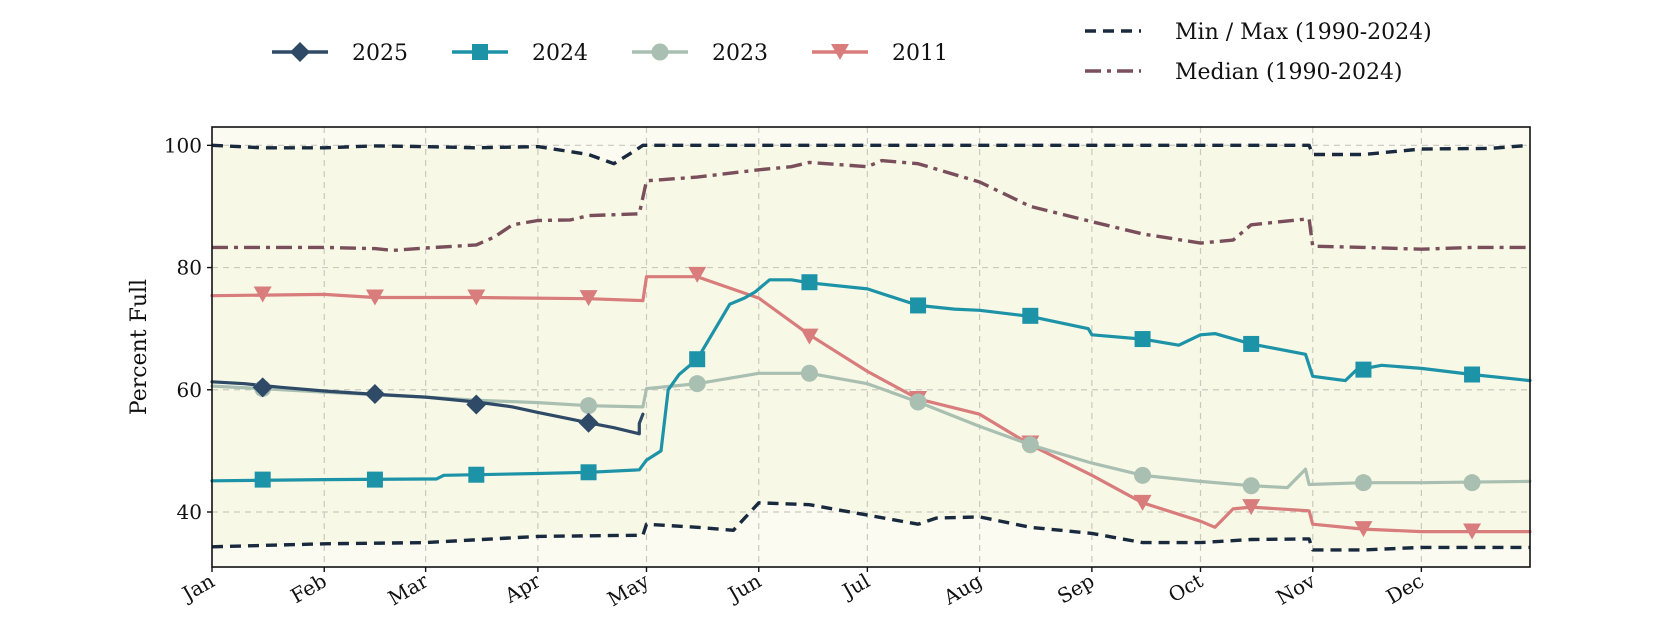  I want to click on y-axis-label: Percent Full, so click(139, 347).